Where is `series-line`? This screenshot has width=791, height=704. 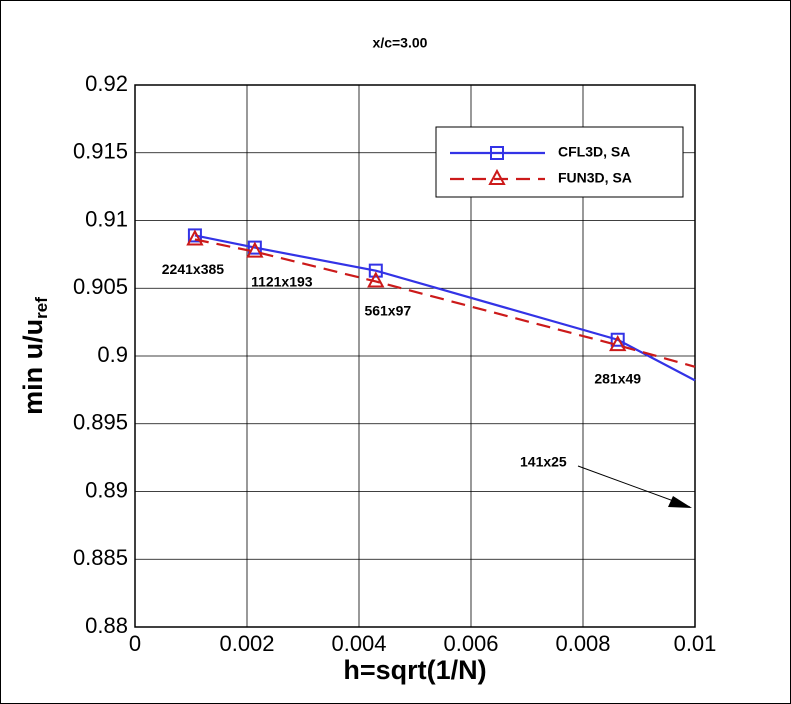 series-line is located at coordinates (445, 303).